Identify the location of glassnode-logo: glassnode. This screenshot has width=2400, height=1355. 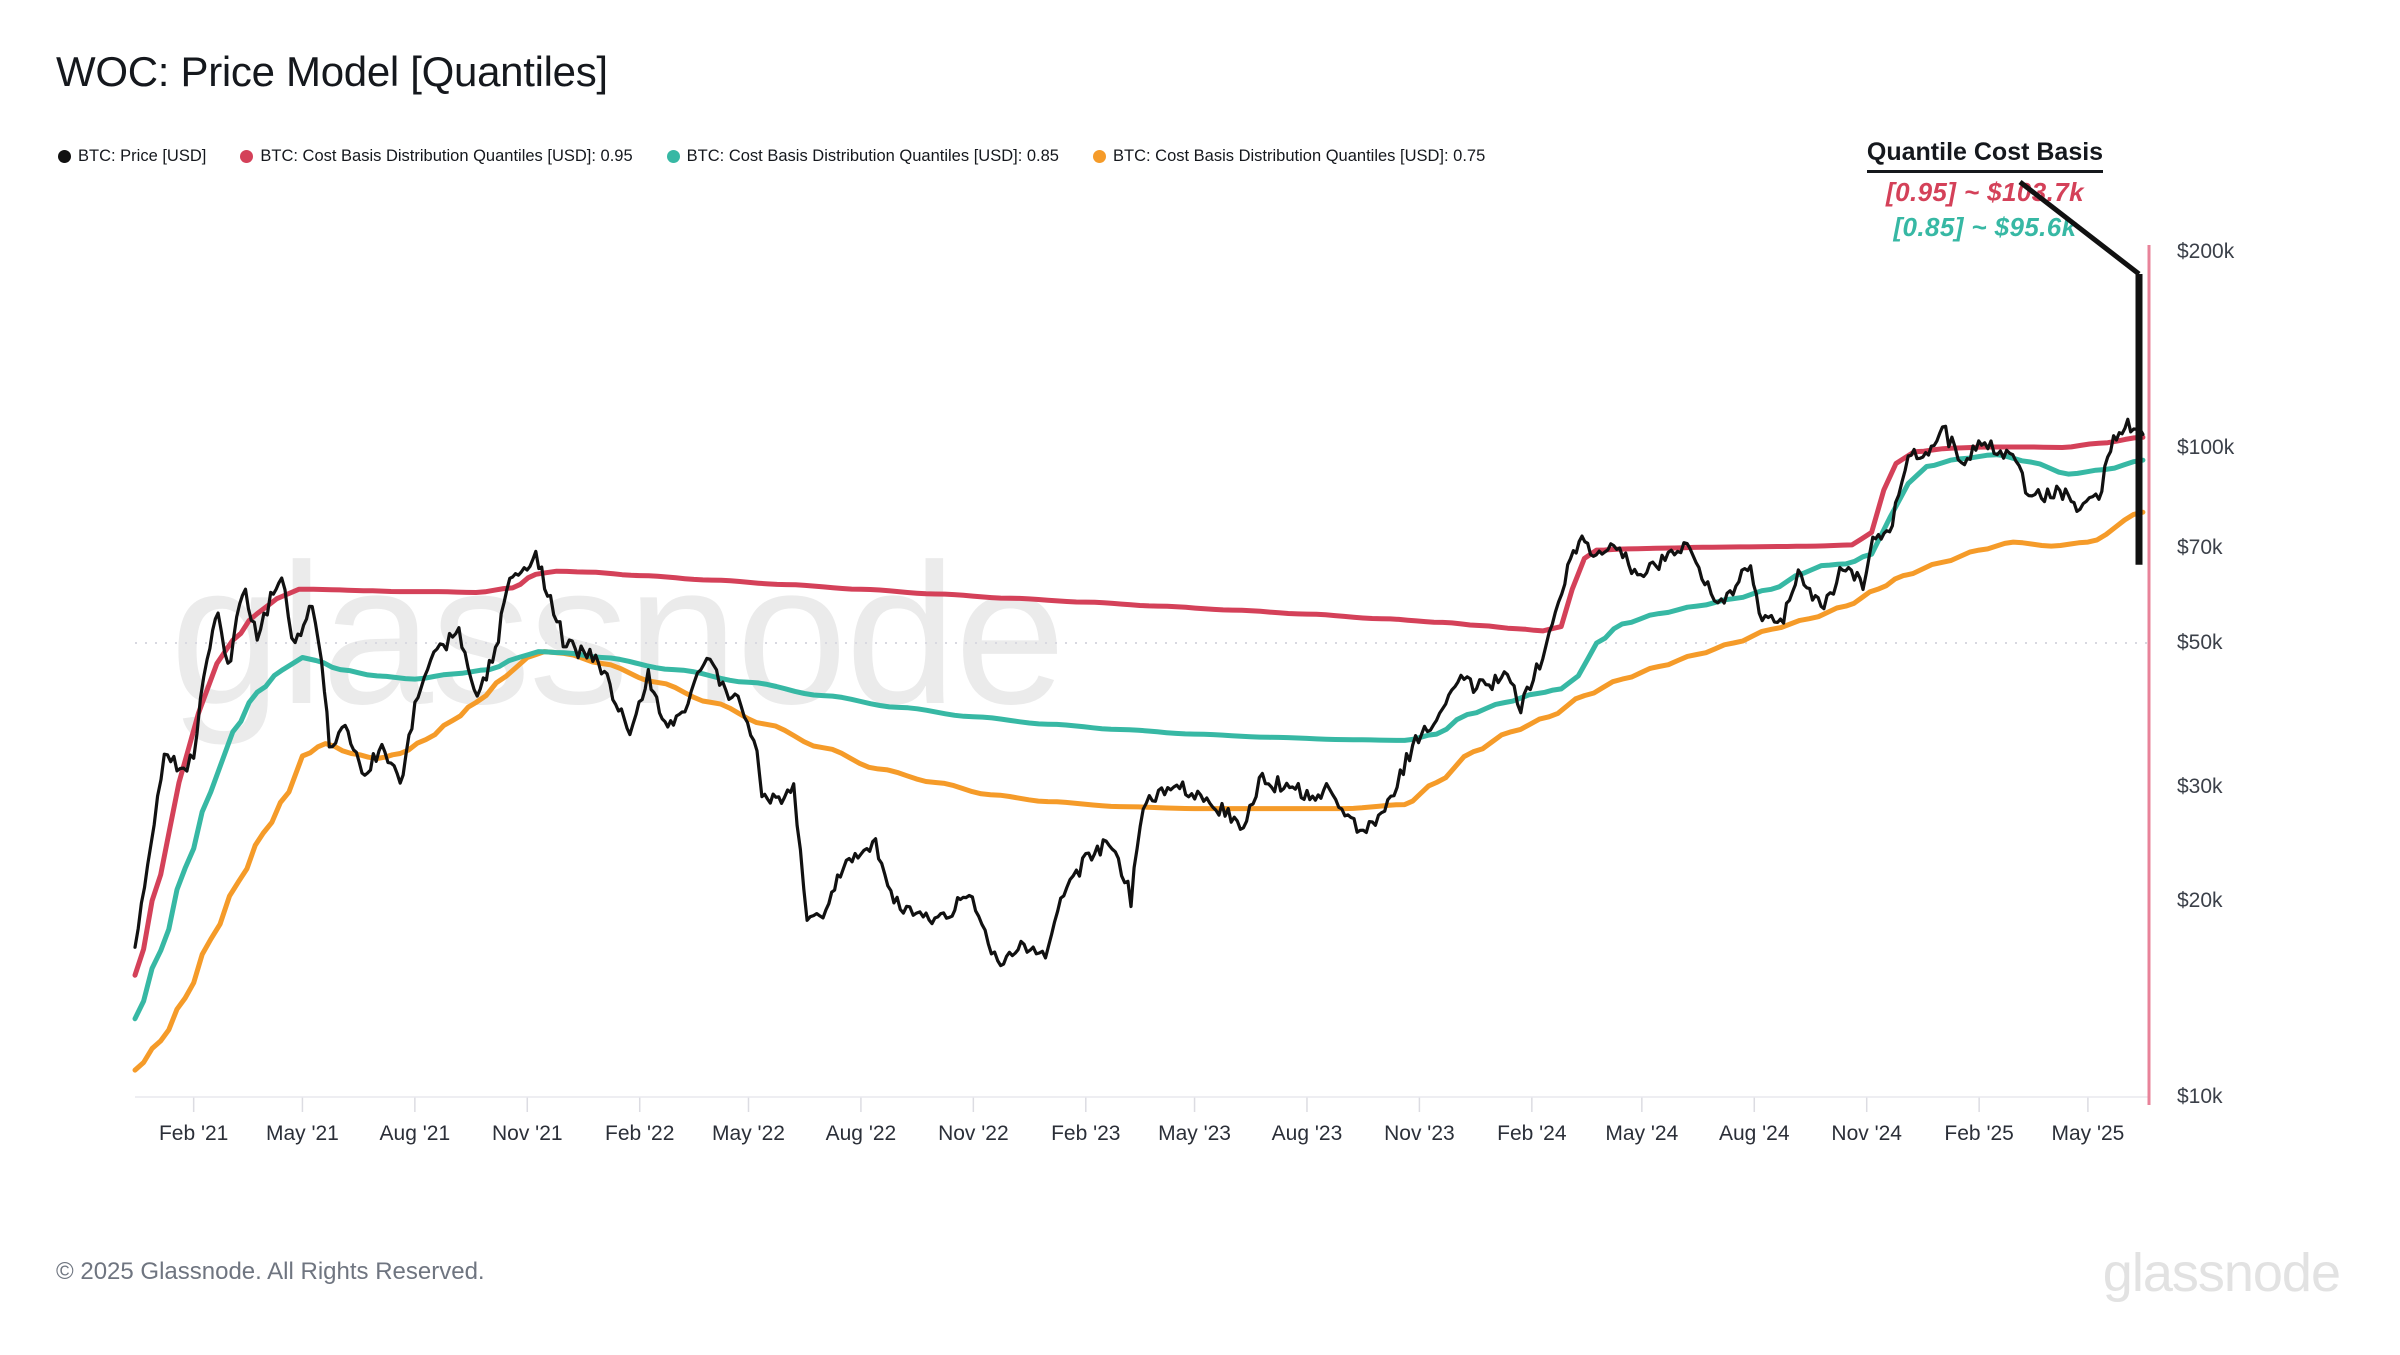
(2221, 1273).